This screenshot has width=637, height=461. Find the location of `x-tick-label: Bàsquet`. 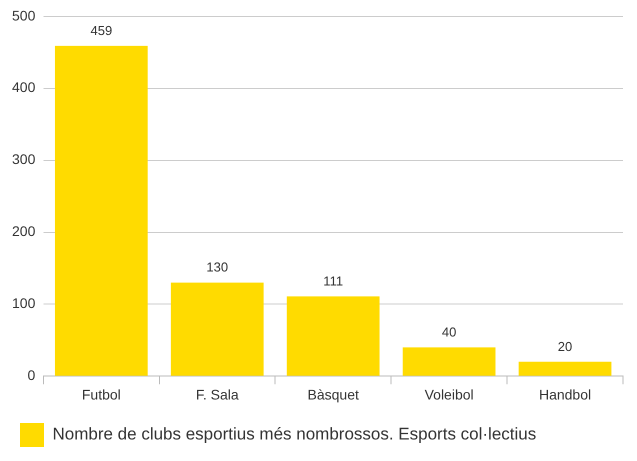

x-tick-label: Bàsquet is located at coordinates (333, 394).